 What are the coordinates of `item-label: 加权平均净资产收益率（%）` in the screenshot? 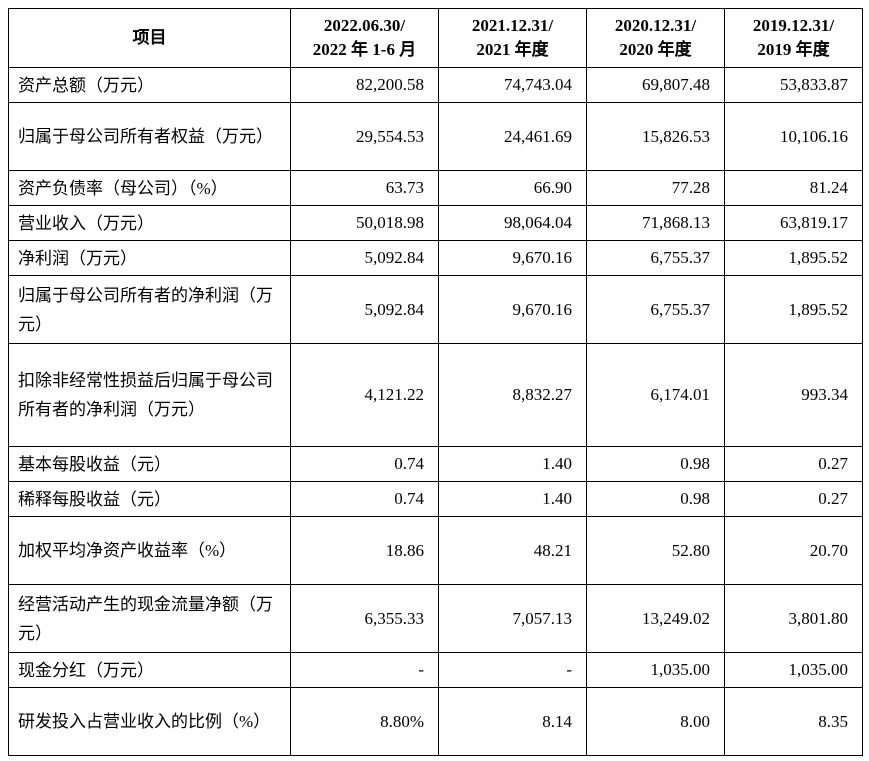 It's located at (149, 550).